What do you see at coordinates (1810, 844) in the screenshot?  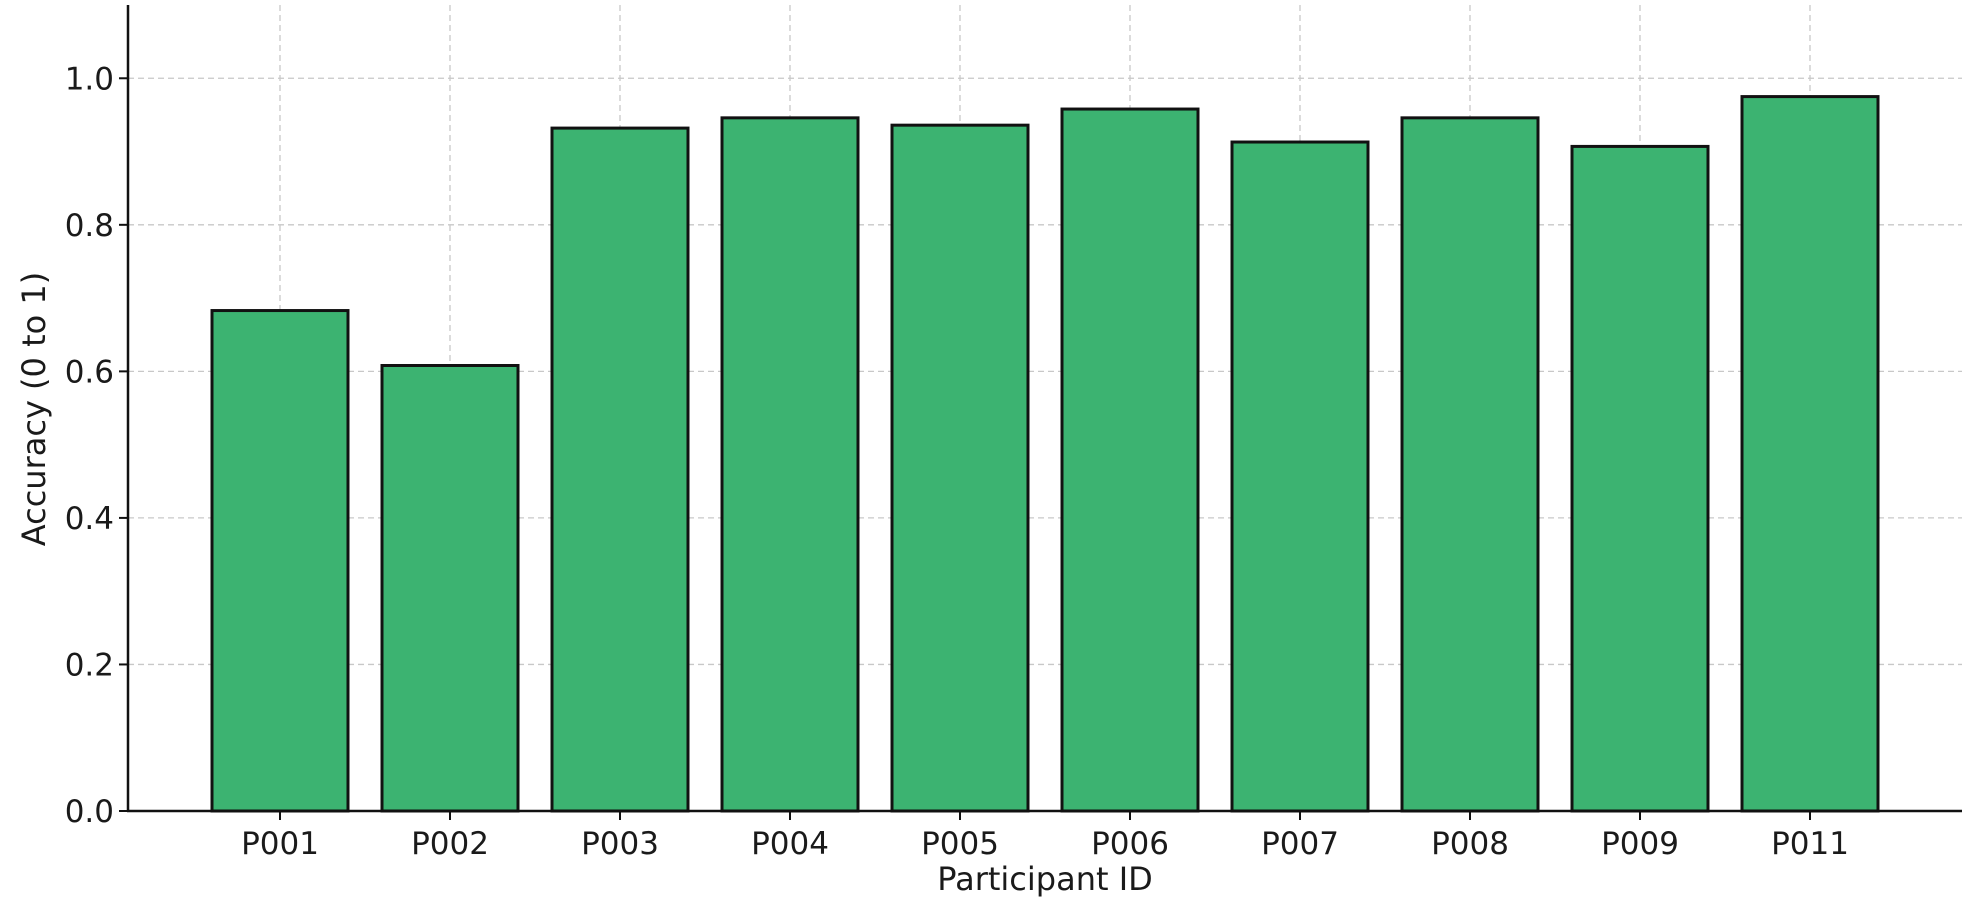 I see `x-tick-label: P011` at bounding box center [1810, 844].